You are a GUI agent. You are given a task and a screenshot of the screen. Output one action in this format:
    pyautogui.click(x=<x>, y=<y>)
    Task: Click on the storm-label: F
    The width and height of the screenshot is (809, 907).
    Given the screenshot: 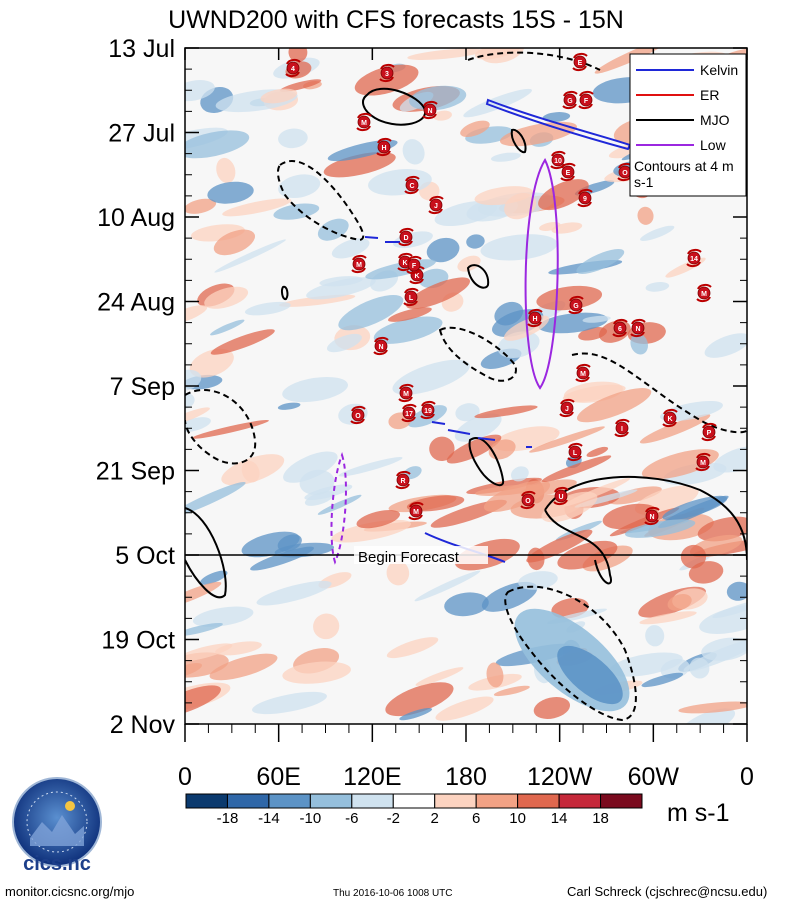 What is the action you would take?
    pyautogui.click(x=414, y=266)
    